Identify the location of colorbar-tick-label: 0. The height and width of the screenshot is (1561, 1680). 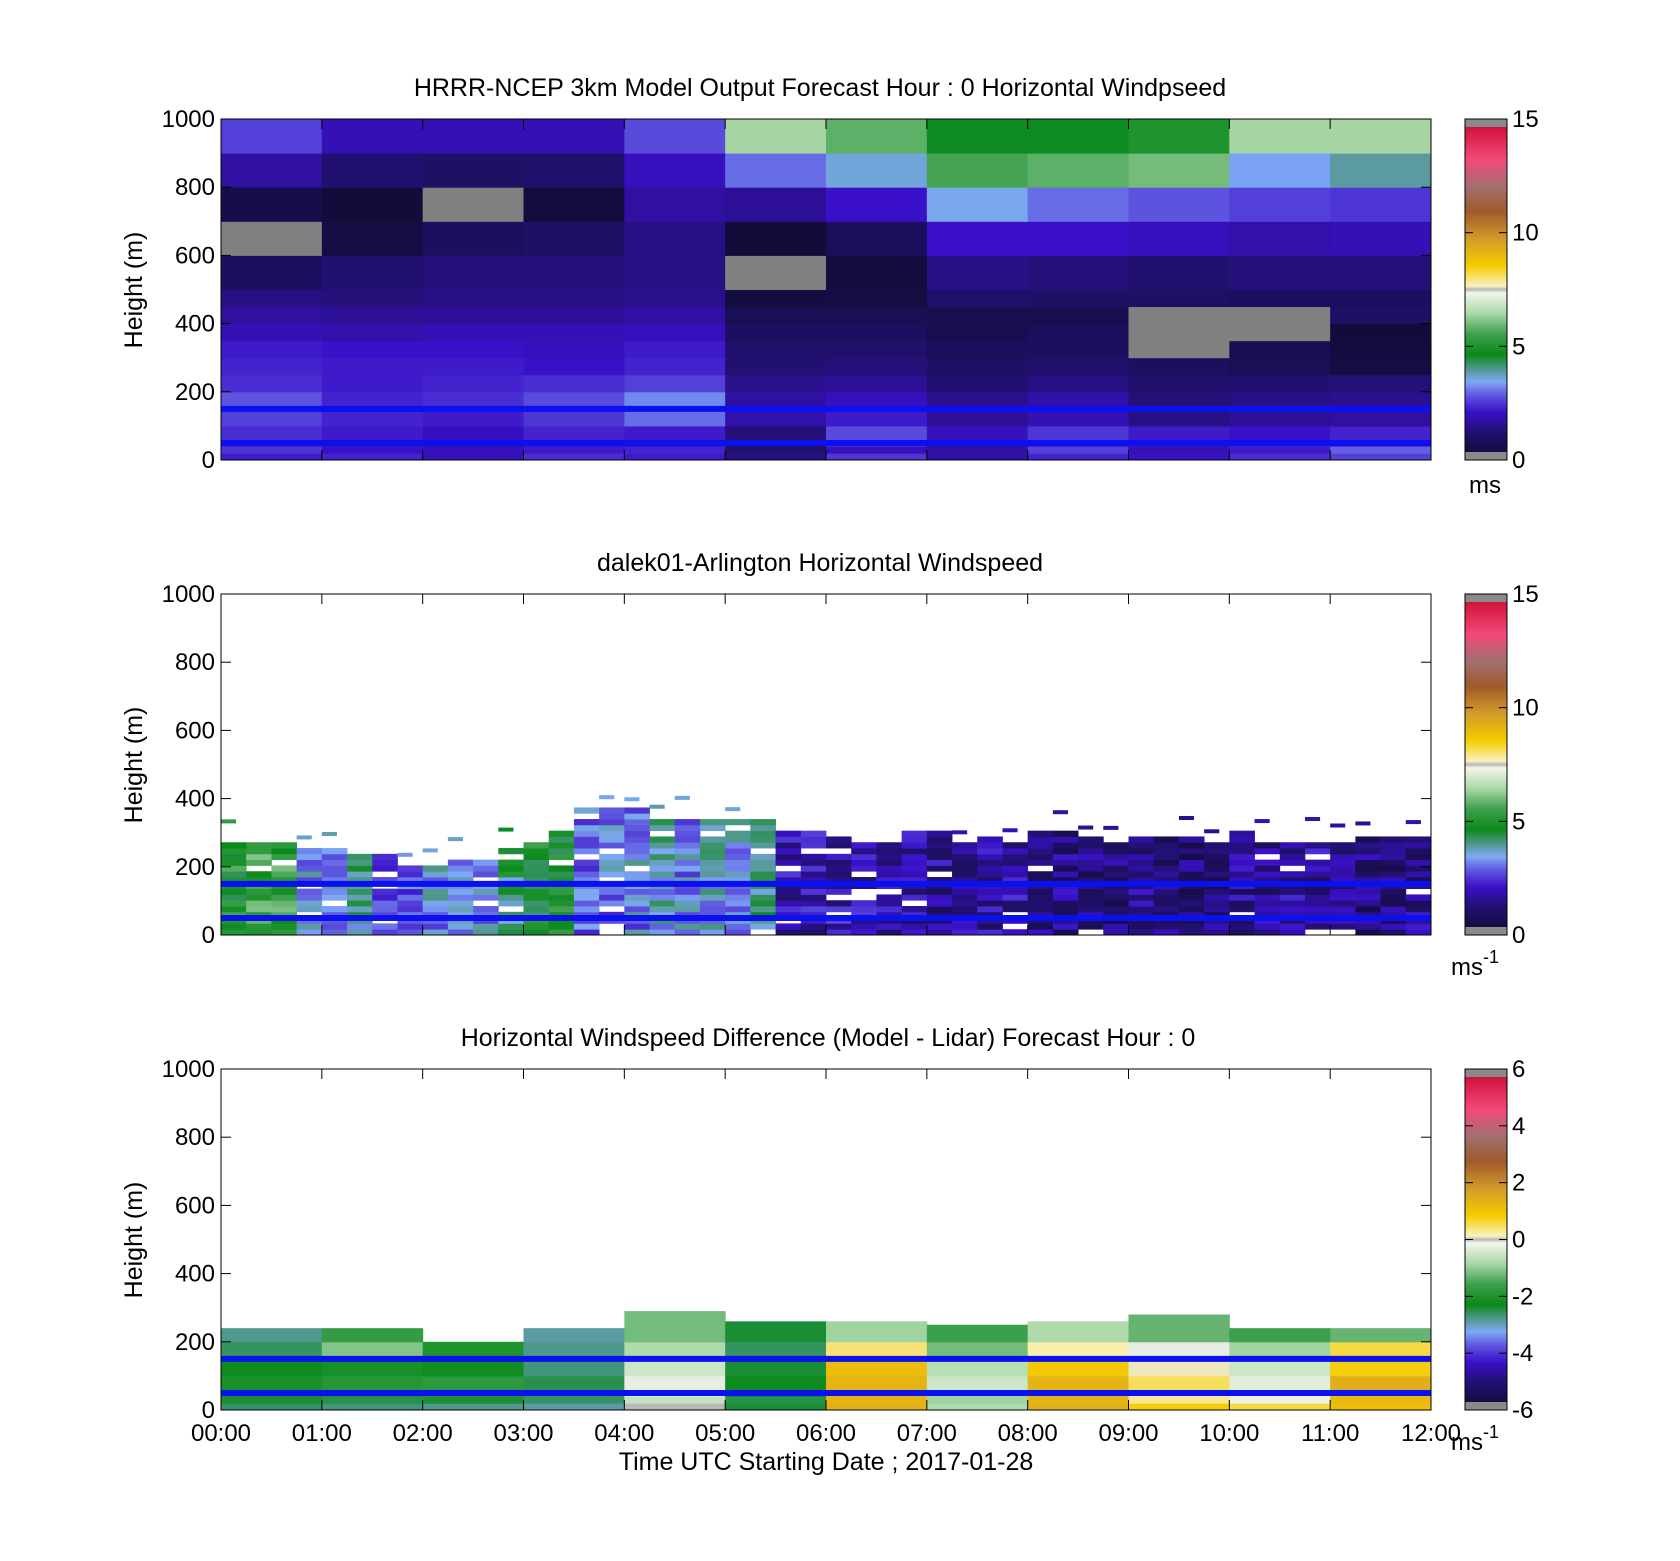
(1518, 460).